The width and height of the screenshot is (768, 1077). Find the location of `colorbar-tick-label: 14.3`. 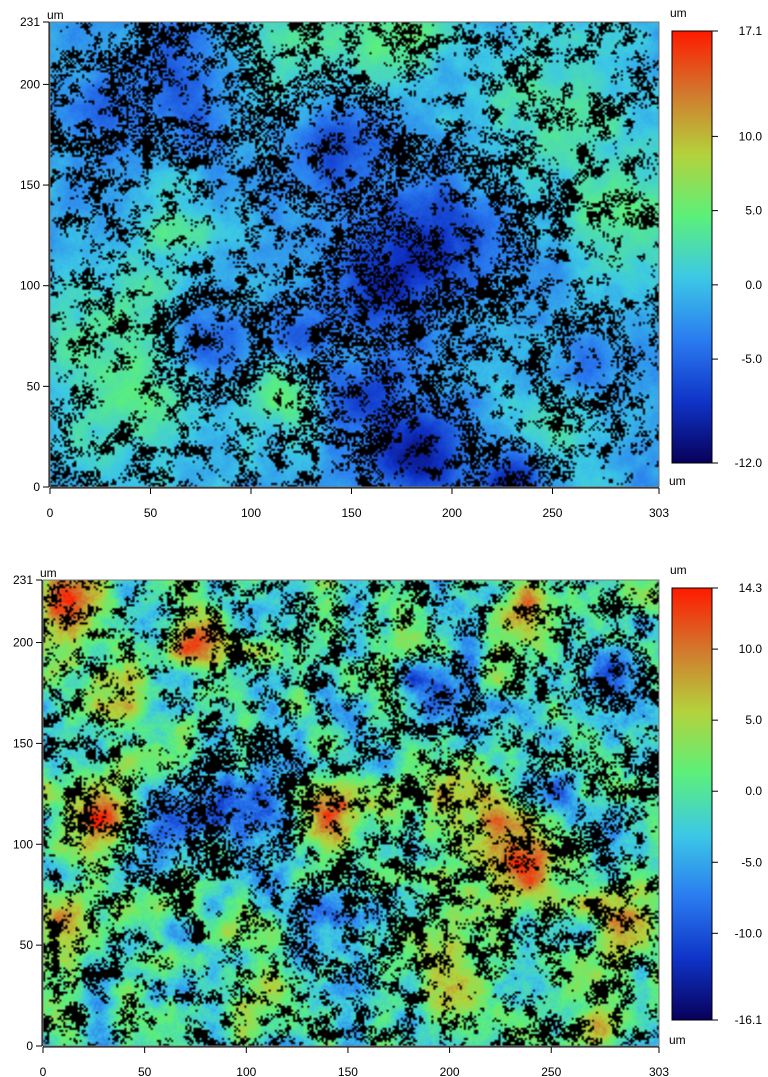

colorbar-tick-label: 14.3 is located at coordinates (751, 588).